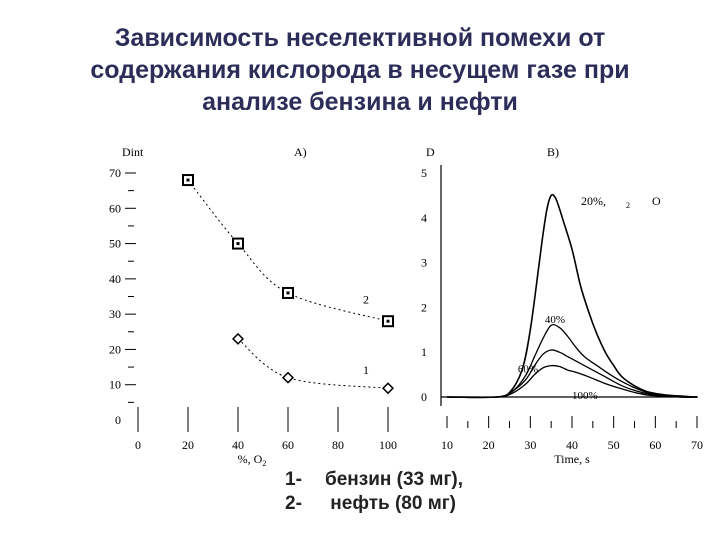 The image size is (720, 540). Describe the element at coordinates (424, 218) in the screenshot. I see `y-tick-label: 4` at that location.